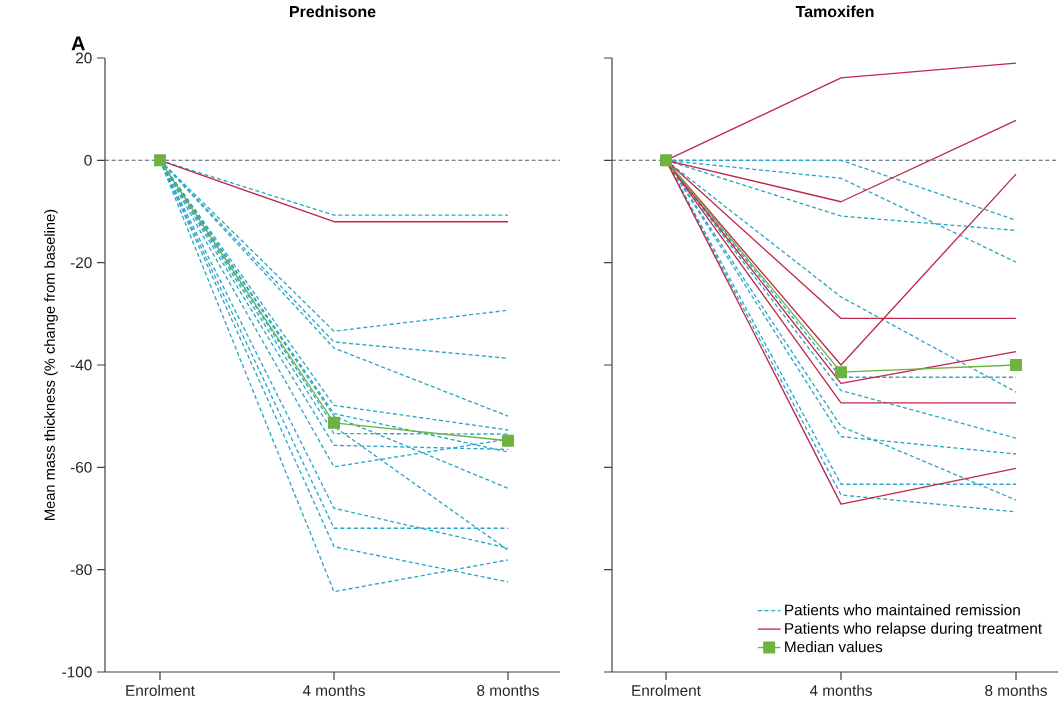  What do you see at coordinates (51, 364) in the screenshot?
I see `y-axis-title: Mean mass thickness (% change from baseline)` at bounding box center [51, 364].